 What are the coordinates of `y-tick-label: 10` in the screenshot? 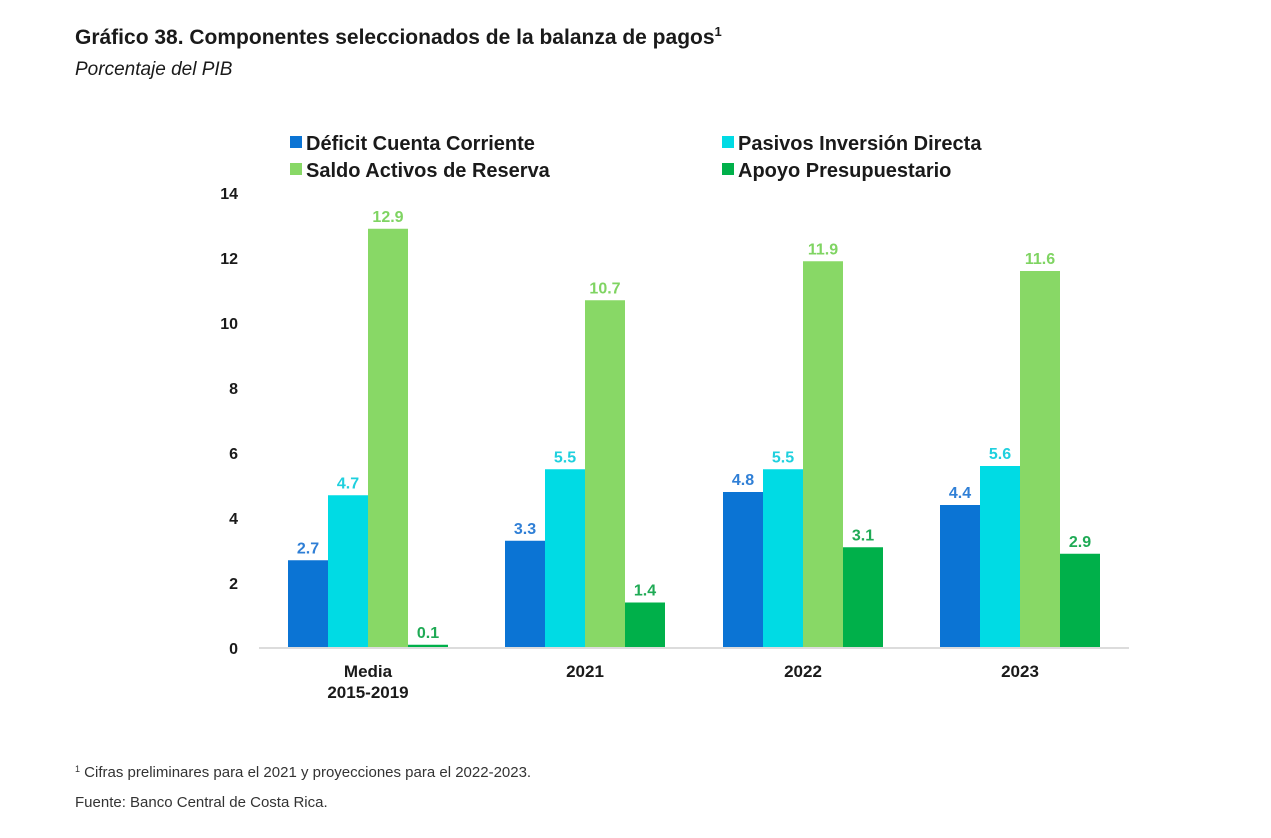 It's located at (229, 324).